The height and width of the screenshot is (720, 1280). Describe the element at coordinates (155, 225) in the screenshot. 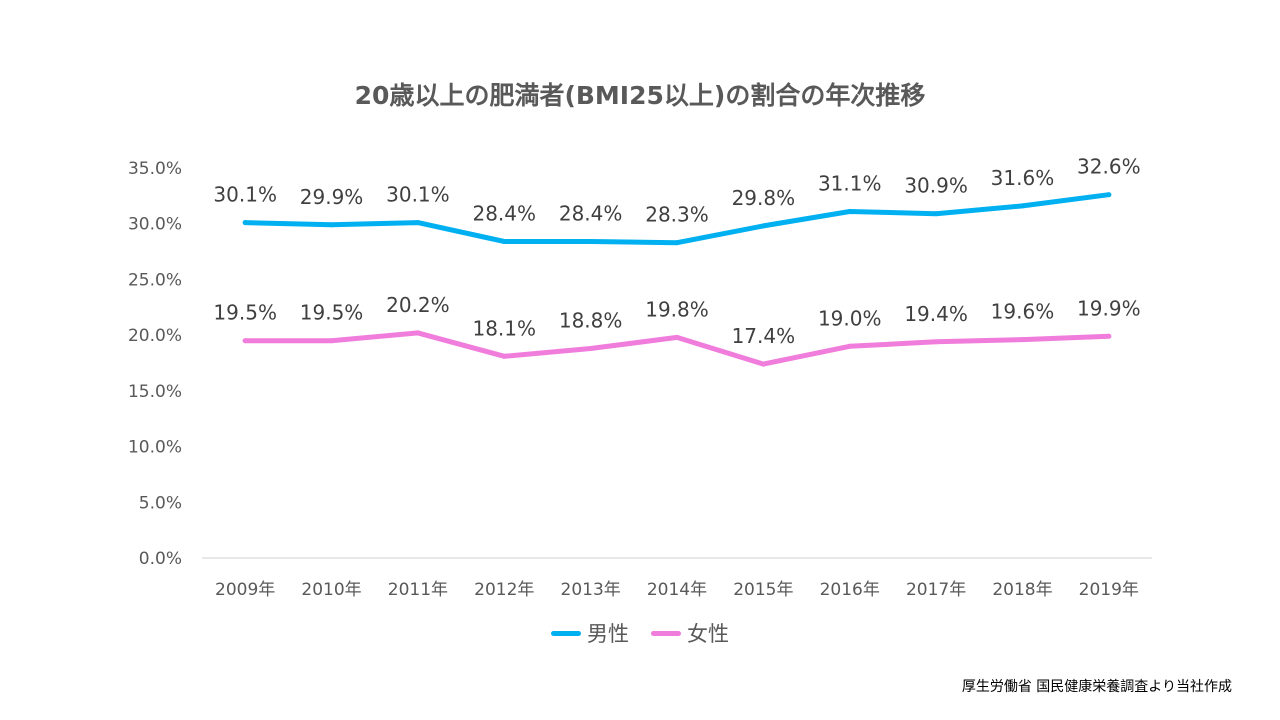

I see `y-tick-label: 30.0%` at that location.